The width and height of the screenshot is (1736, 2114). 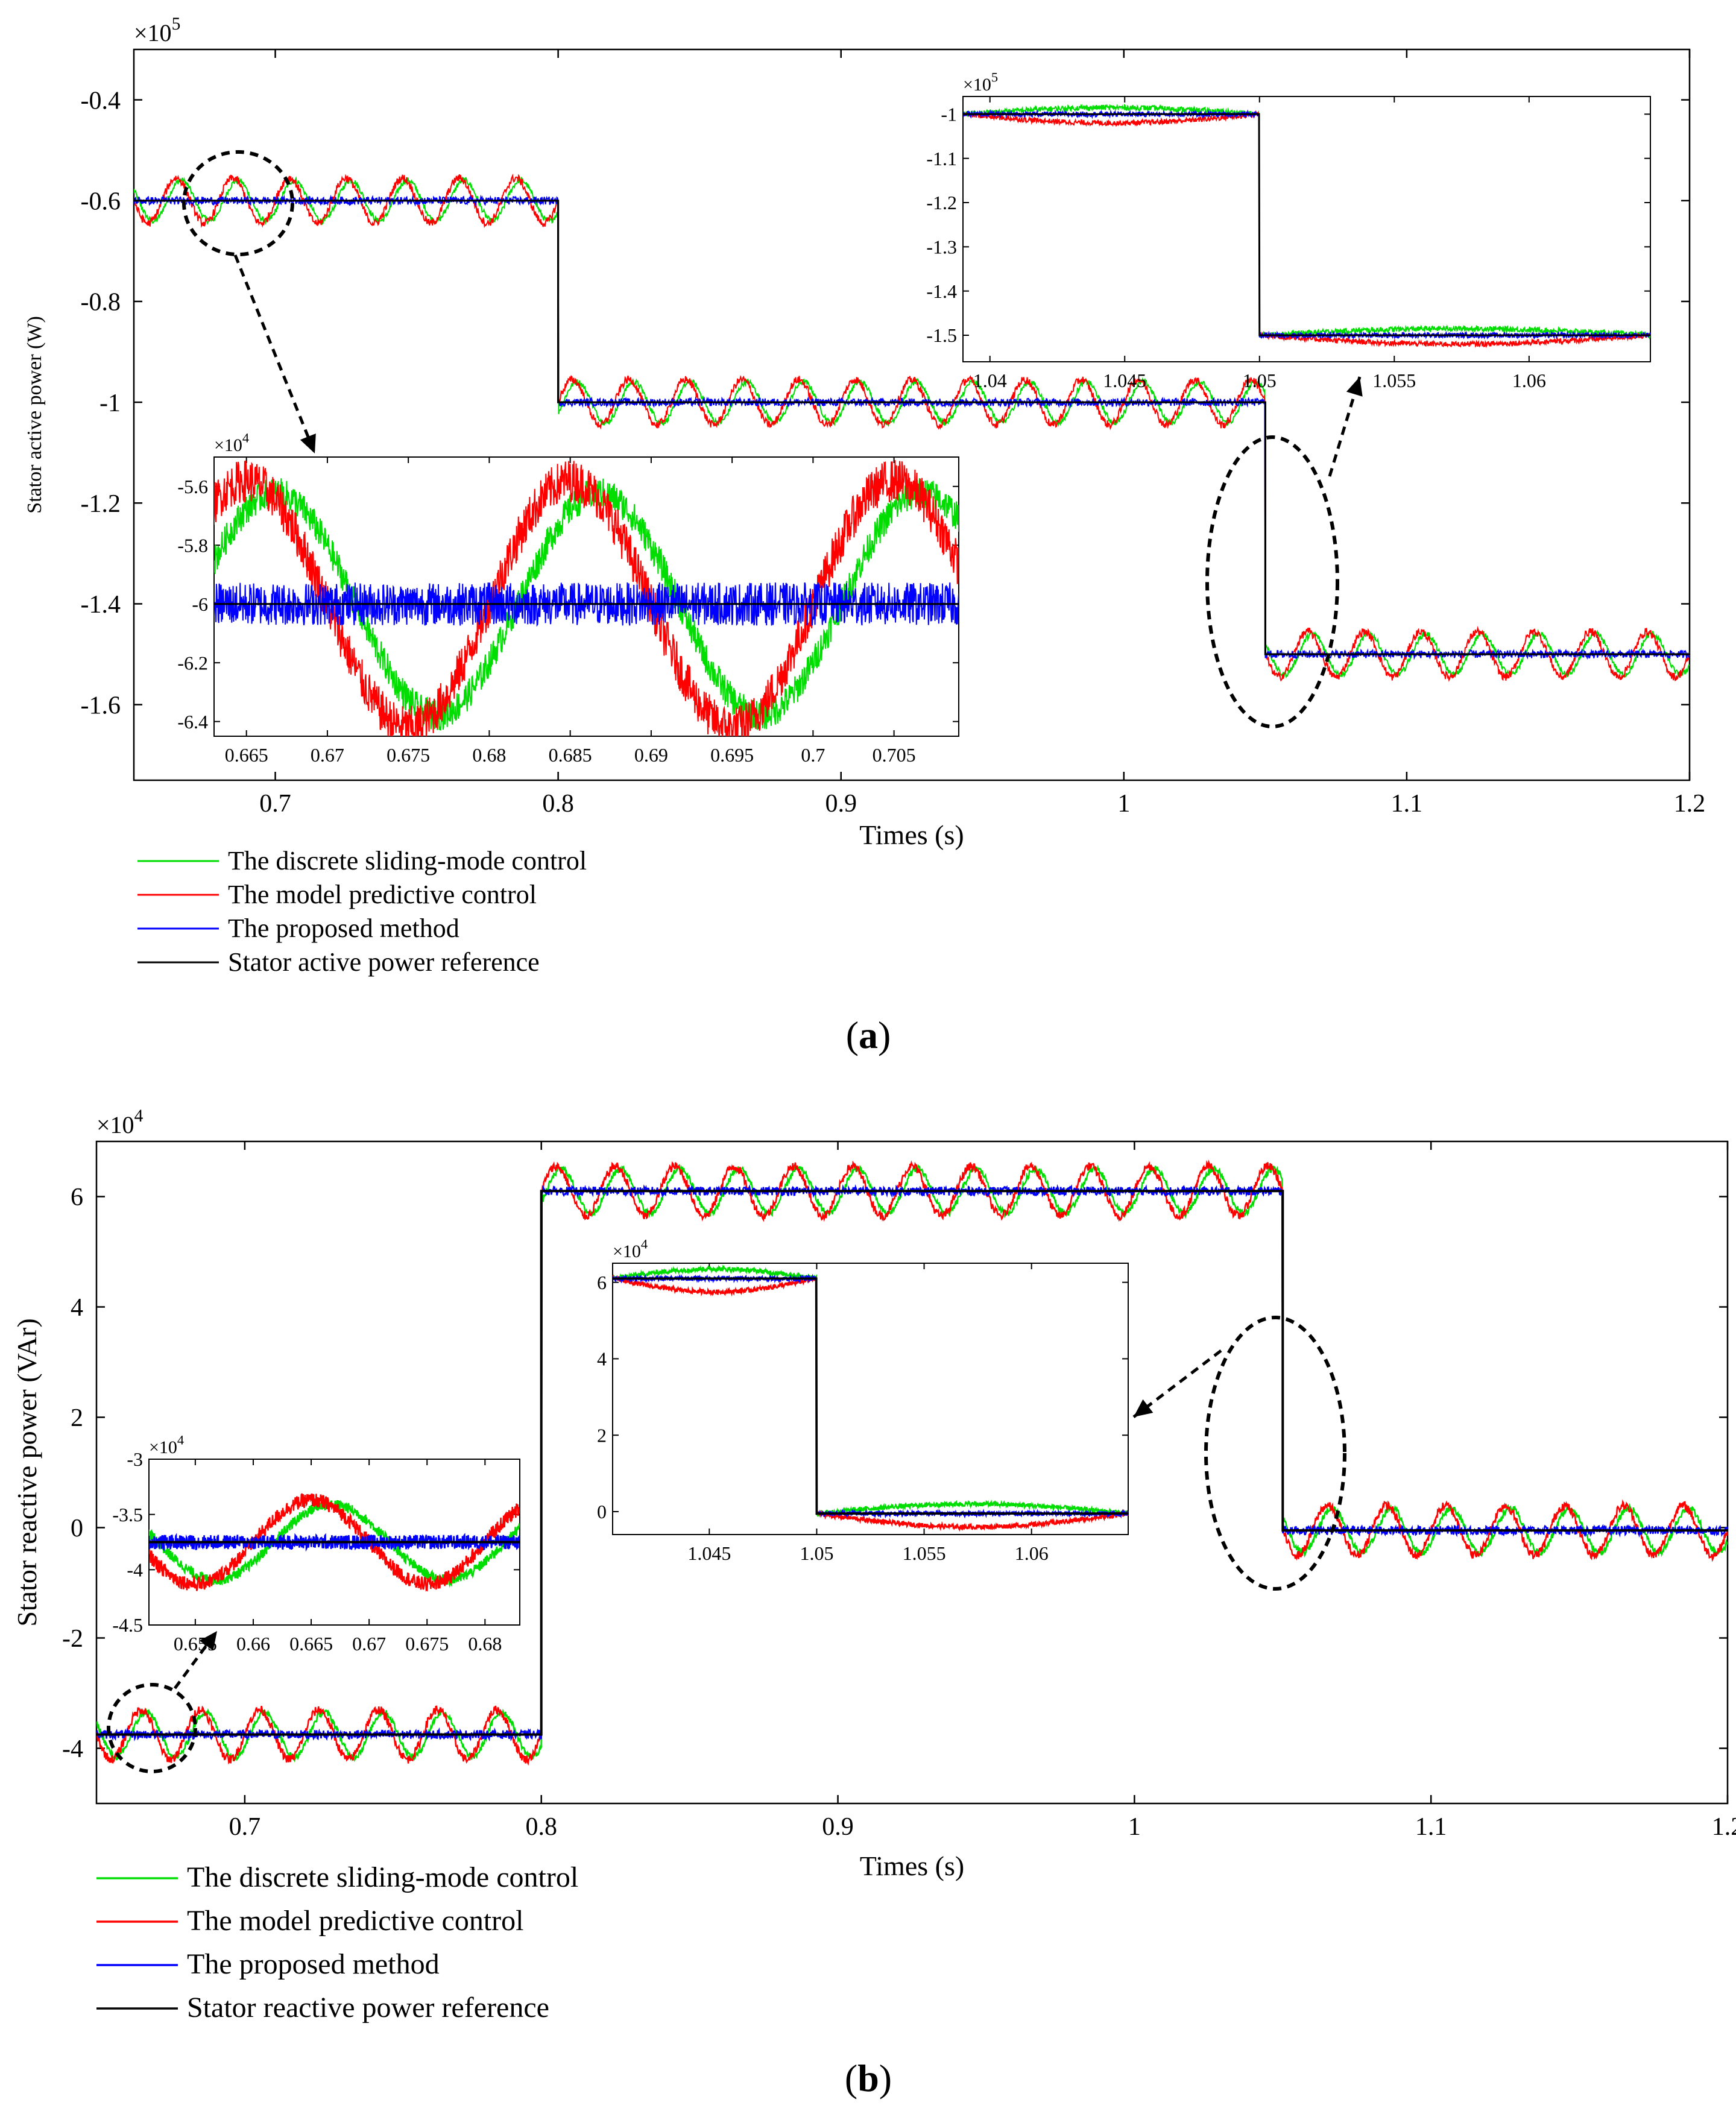 I want to click on b-inset-transient-y-tick-label: 6, so click(x=602, y=1282).